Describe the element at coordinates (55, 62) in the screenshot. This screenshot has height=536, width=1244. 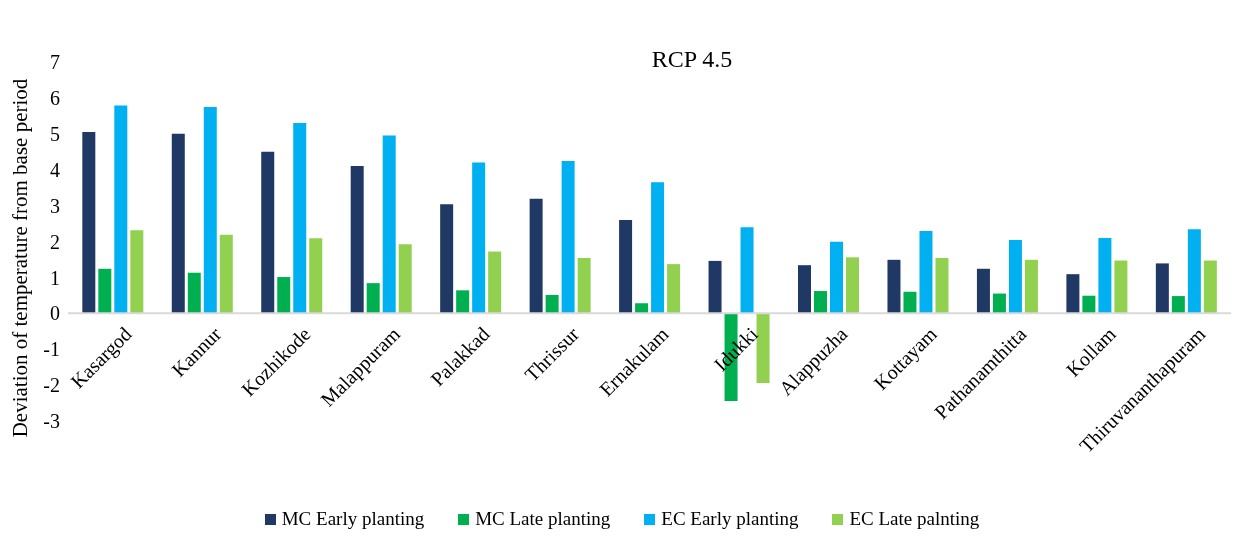
I see `y-tick-label: 7` at that location.